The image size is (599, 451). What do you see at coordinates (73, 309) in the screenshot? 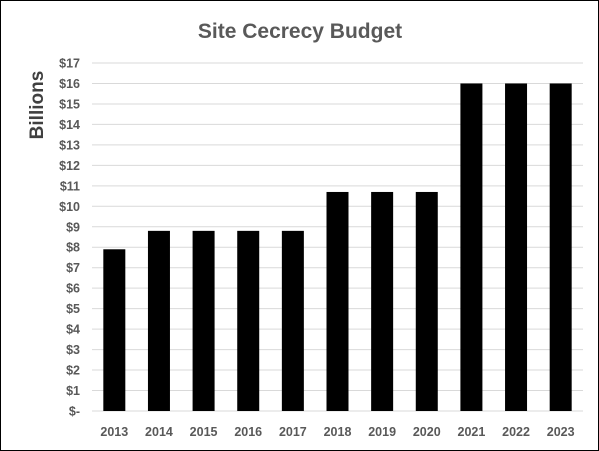
I see `y-tick-label: $5` at bounding box center [73, 309].